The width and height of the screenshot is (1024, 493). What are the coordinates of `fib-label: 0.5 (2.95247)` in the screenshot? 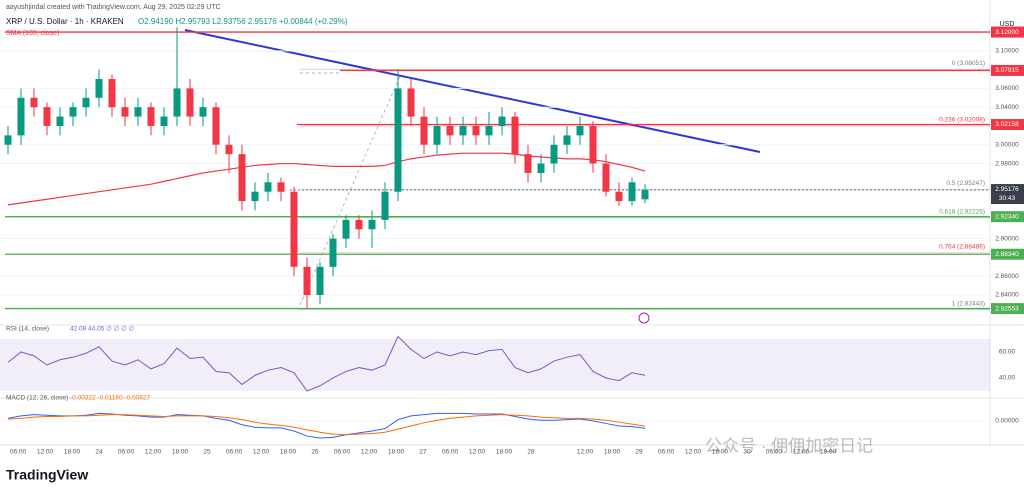 It's located at (965, 183).